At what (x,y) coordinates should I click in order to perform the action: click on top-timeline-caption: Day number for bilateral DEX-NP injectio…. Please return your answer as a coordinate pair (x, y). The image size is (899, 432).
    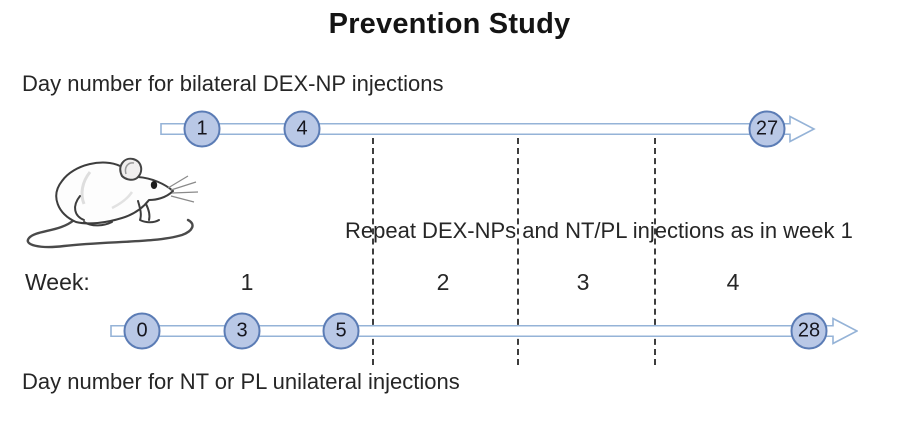
    Looking at the image, I should click on (233, 83).